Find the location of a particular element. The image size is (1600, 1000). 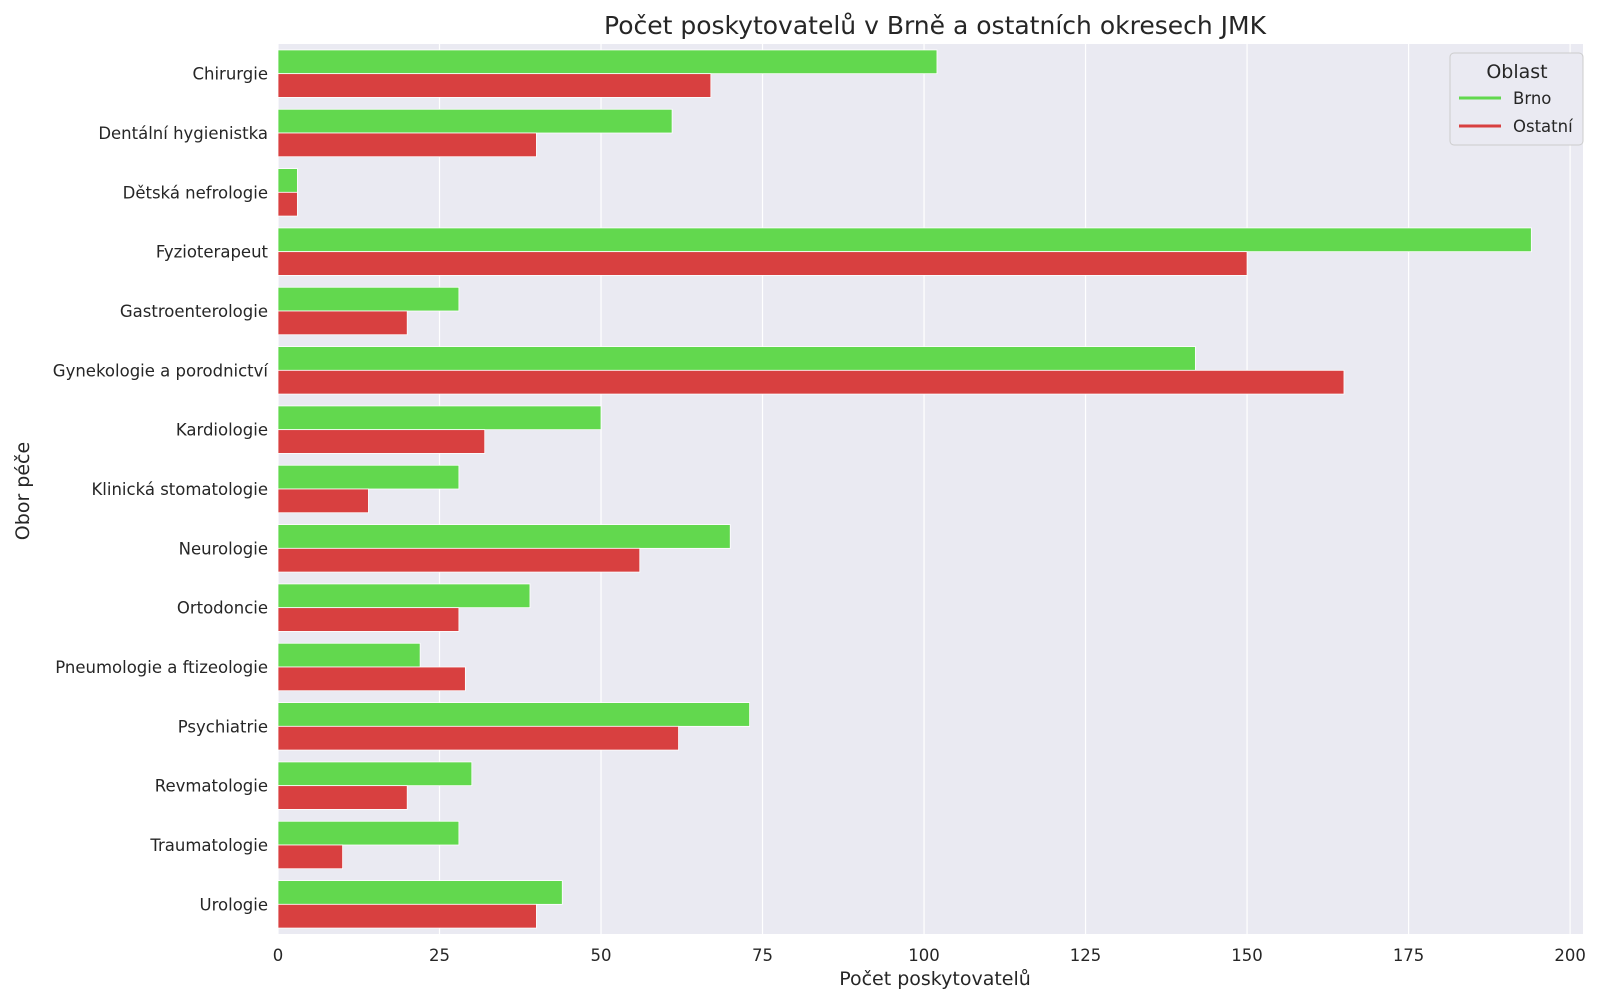

y-tick-label: Psychiatrie is located at coordinates (223, 726).